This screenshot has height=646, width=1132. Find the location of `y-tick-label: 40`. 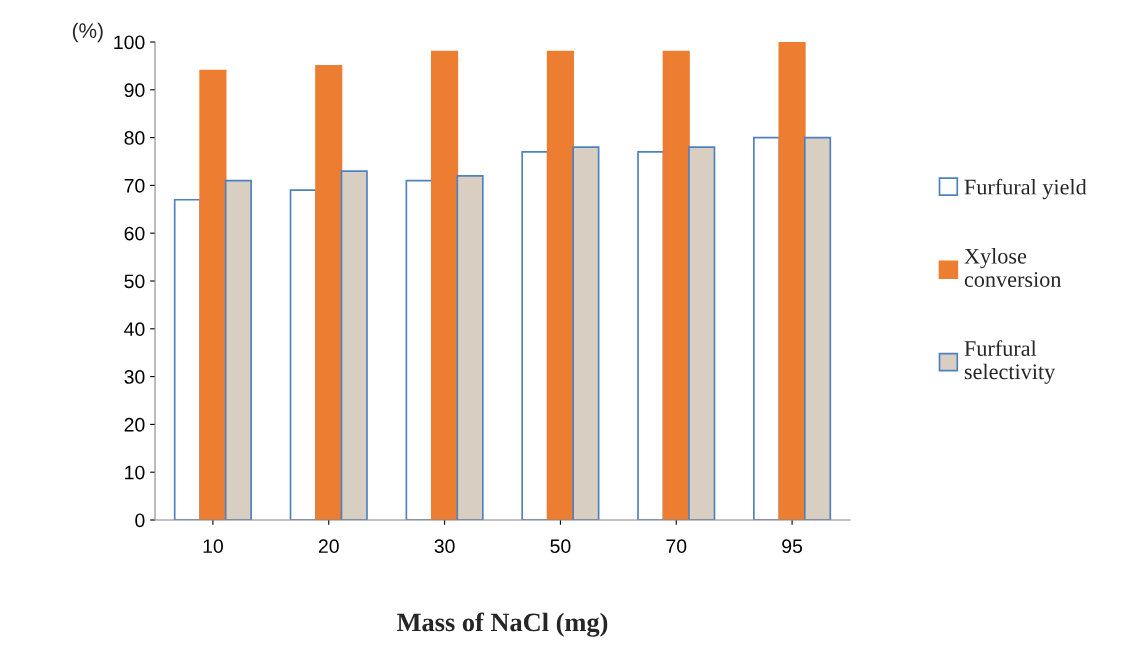

y-tick-label: 40 is located at coordinates (134, 329).